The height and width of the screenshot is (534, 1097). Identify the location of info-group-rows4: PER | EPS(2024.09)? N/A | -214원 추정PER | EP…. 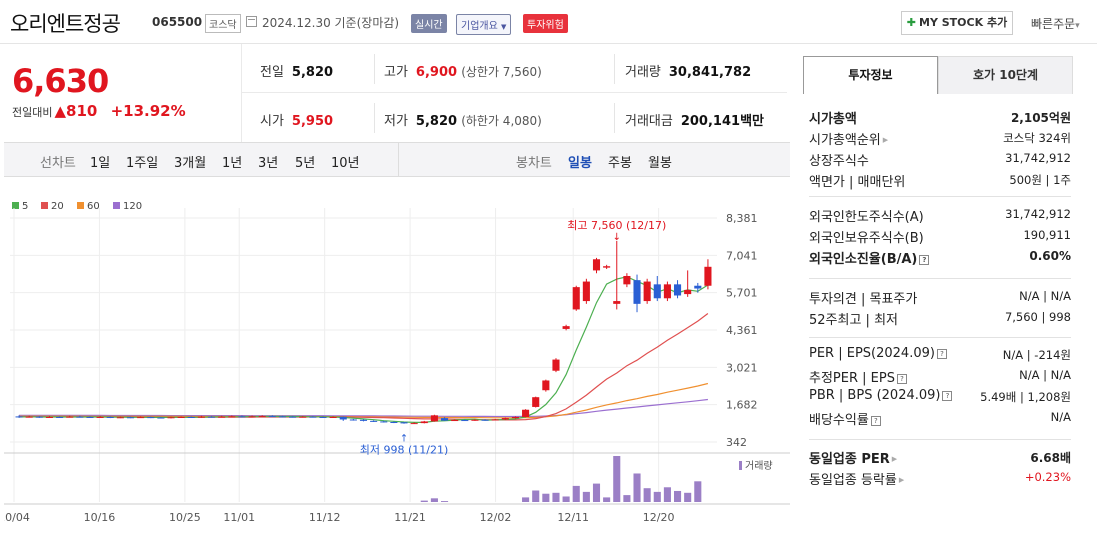
(940, 386).